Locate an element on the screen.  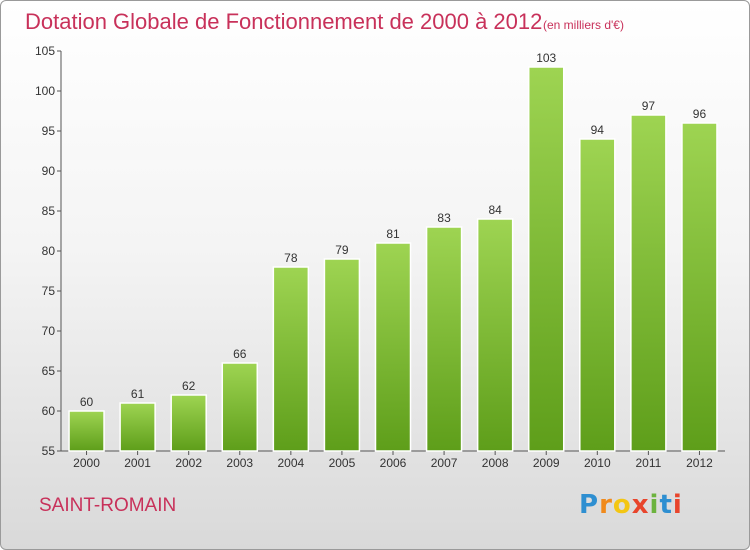
x-tick-label: 2002 is located at coordinates (188, 463).